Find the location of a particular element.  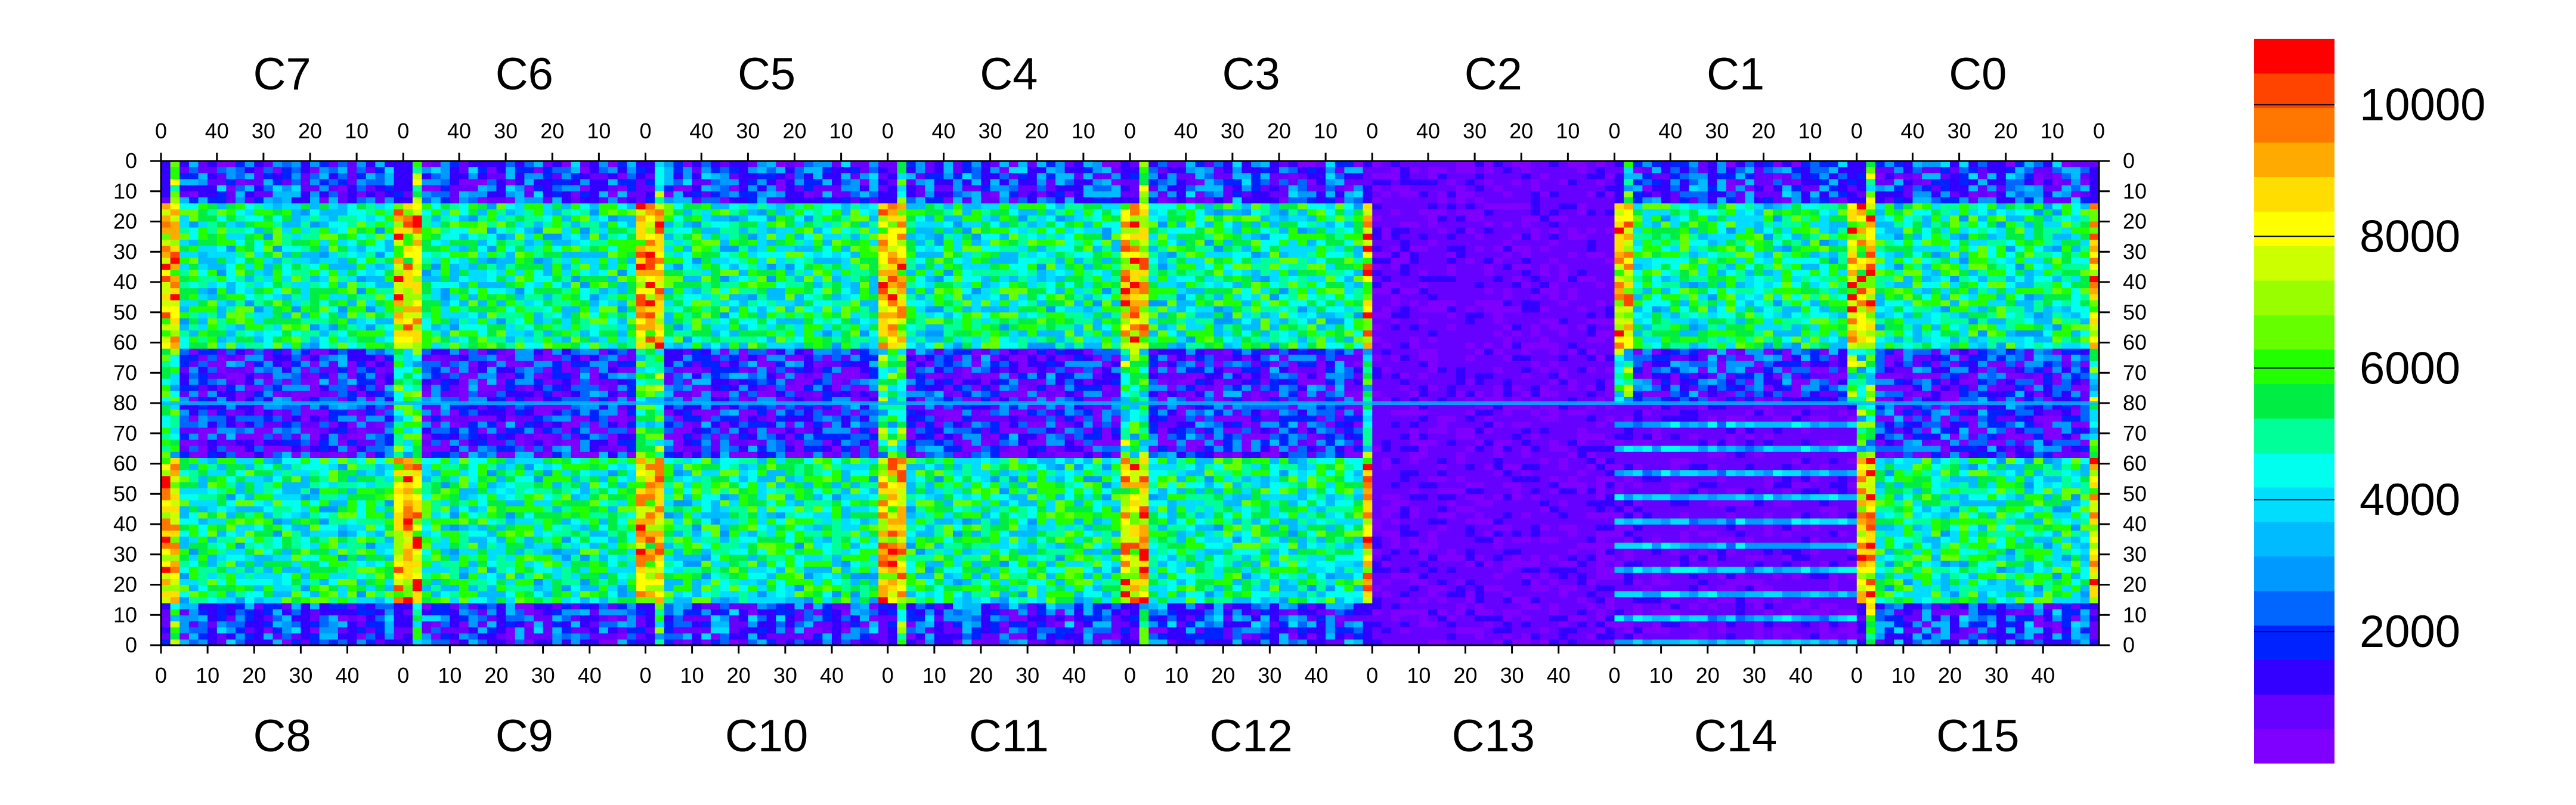

chip-label-bottom: C14 is located at coordinates (1735, 736).